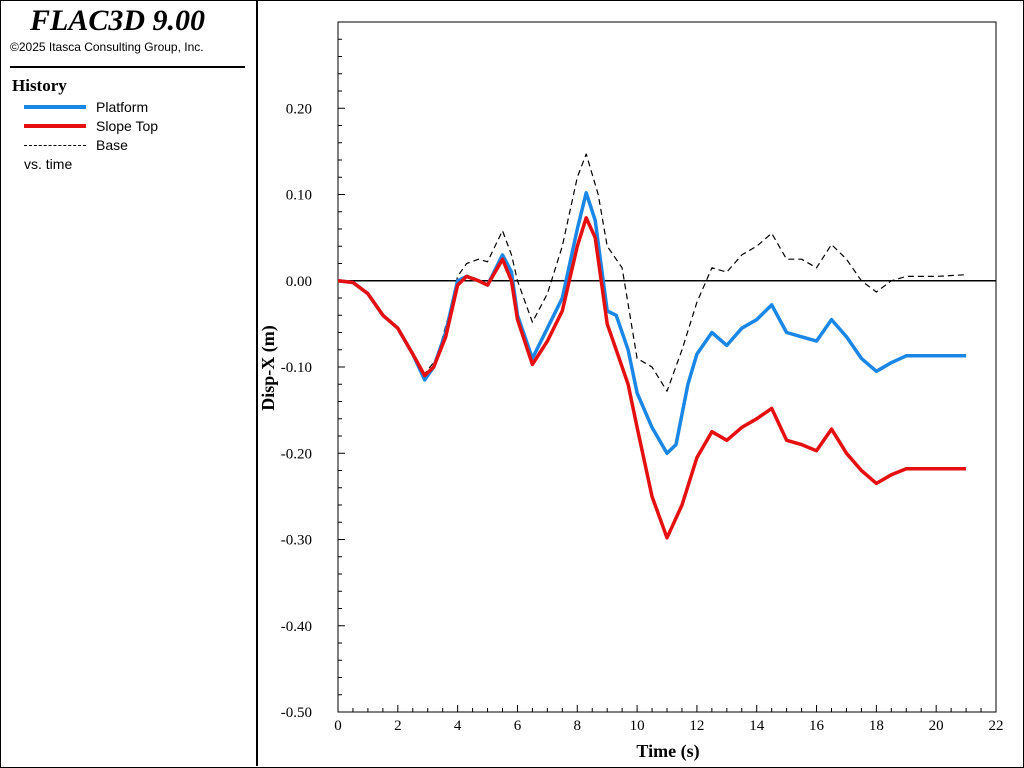  What do you see at coordinates (299, 196) in the screenshot?
I see `y-tick-label: 0.10` at bounding box center [299, 196].